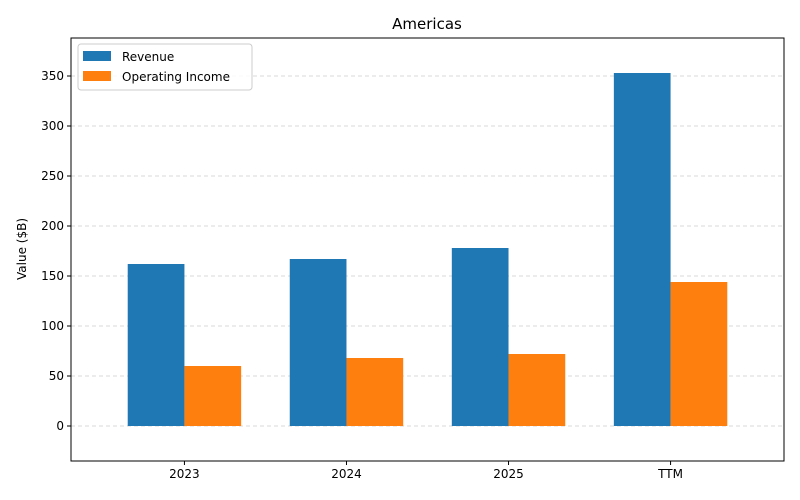 The width and height of the screenshot is (800, 500). What do you see at coordinates (184, 474) in the screenshot?
I see `x-tick-label: 2023` at bounding box center [184, 474].